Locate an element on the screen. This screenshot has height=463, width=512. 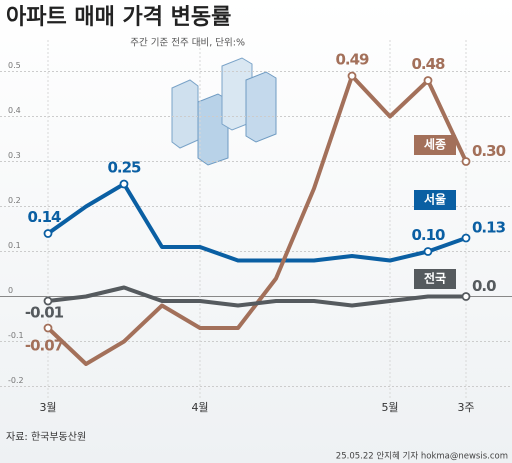
y-tick-label: 0.2 is located at coordinates (14, 200).